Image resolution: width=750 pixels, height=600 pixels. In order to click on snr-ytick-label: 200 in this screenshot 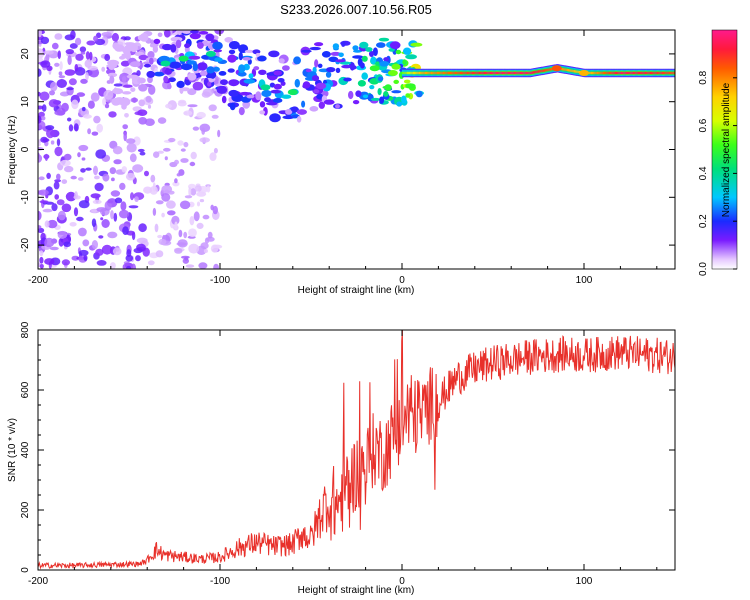, I will do `click(25, 509)`.